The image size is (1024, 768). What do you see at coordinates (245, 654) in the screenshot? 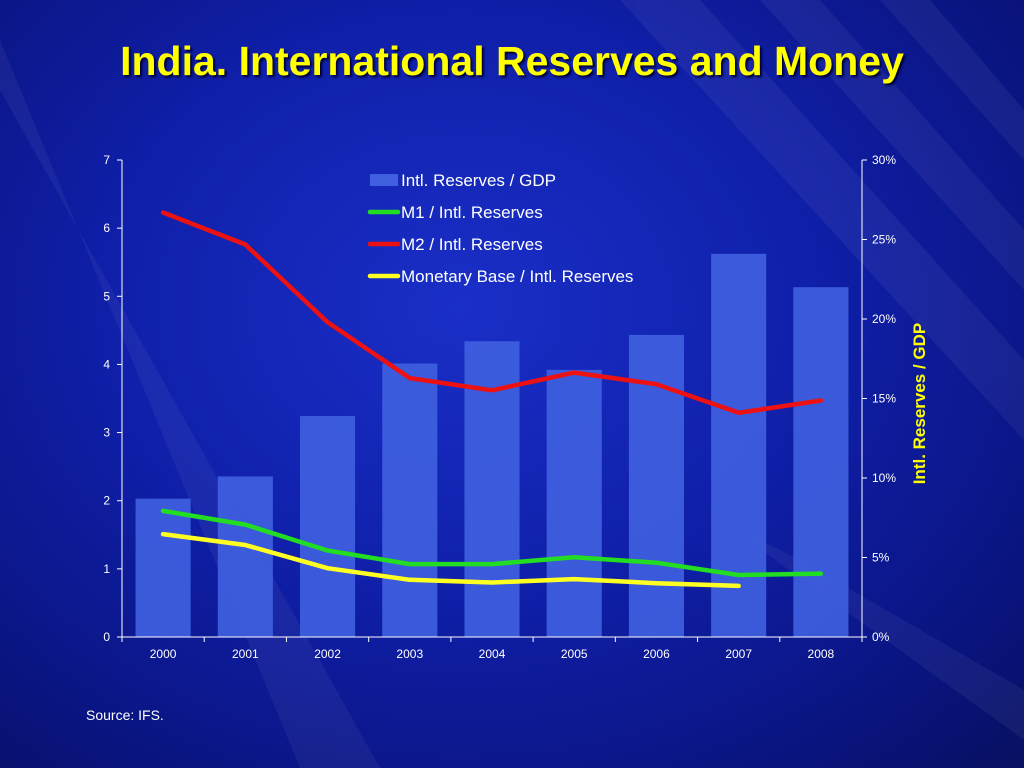
I see `x-tick-label: 2001` at bounding box center [245, 654].